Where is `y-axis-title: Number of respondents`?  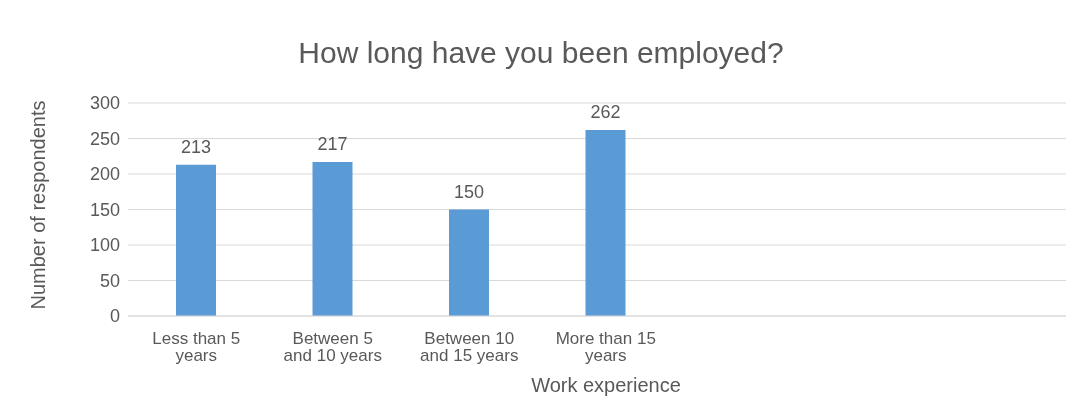
y-axis-title: Number of respondents is located at coordinates (38, 205).